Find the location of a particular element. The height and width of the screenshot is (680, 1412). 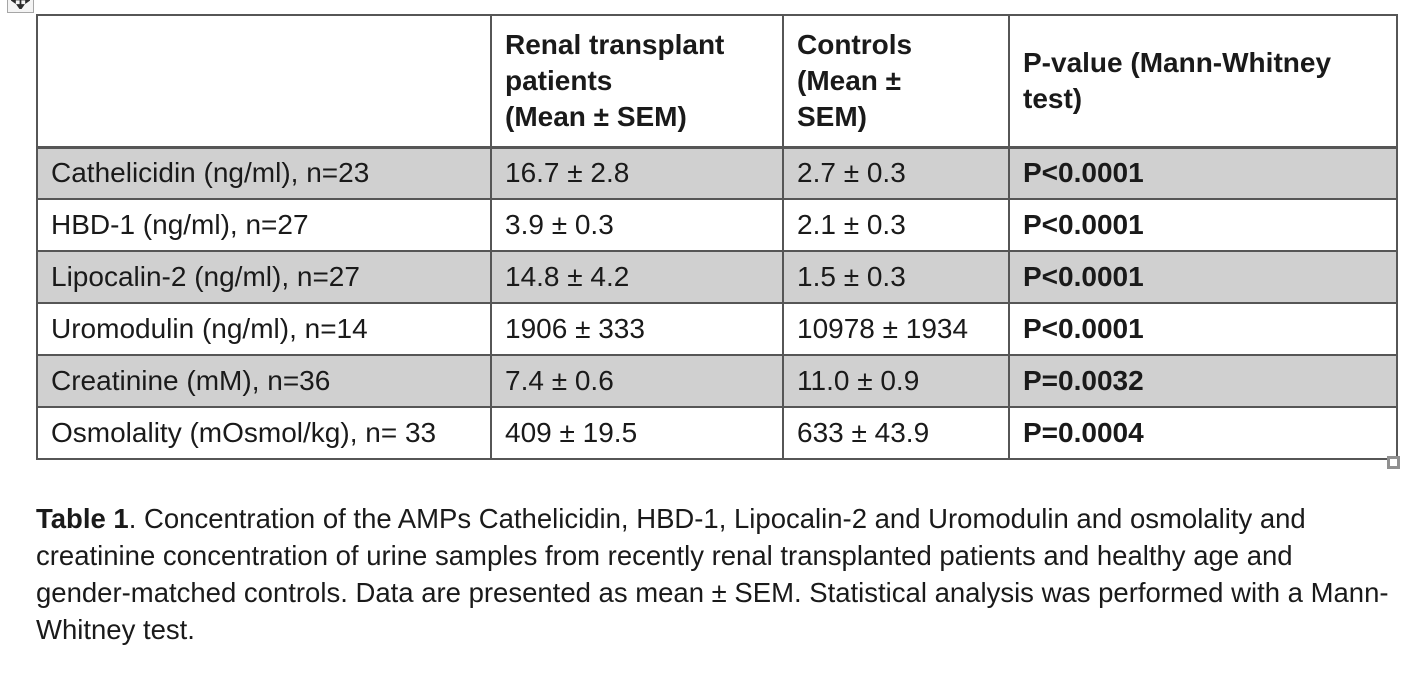

patients-value-cell: 409 ± 19.5 is located at coordinates (637, 433).